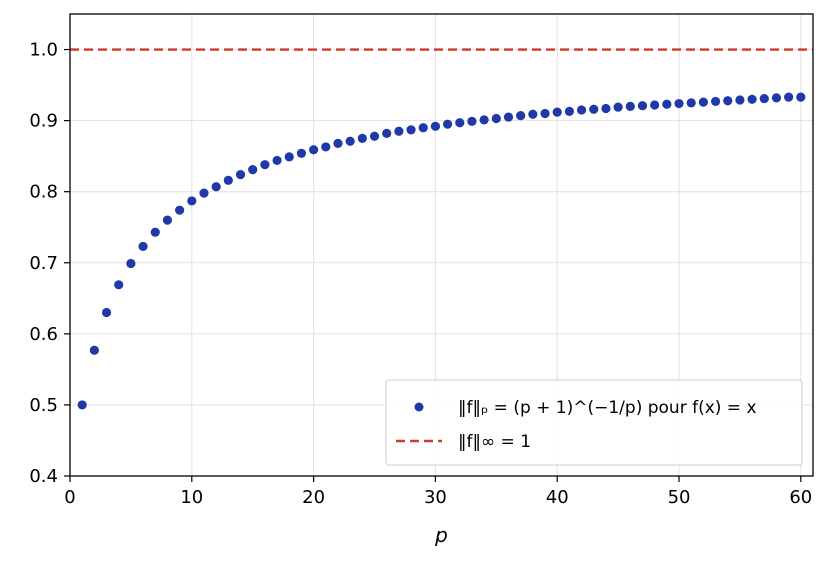 Image resolution: width=832 pixels, height=564 pixels. Describe the element at coordinates (43, 334) in the screenshot. I see `y-tick-label: 0.6` at that location.